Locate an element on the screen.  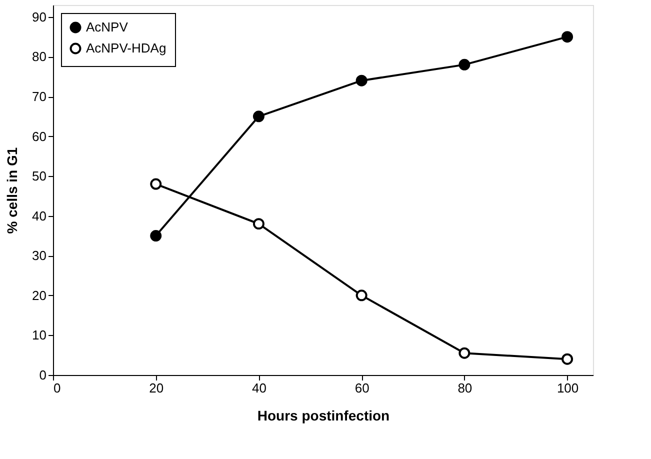
y-tick-label: 20 is located at coordinates (39, 295).